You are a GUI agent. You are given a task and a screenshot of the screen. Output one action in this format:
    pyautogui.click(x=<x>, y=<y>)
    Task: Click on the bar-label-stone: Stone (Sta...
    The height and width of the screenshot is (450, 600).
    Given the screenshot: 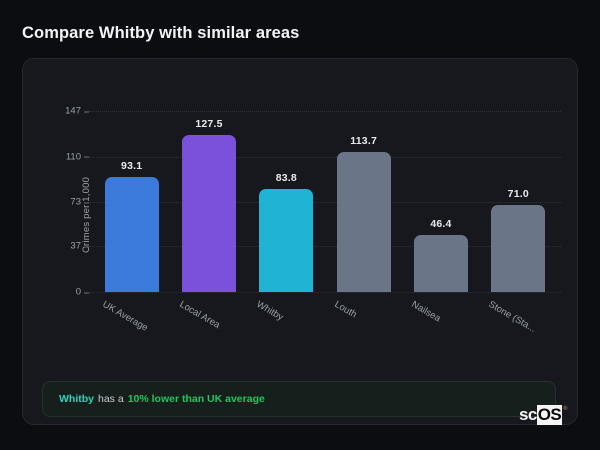 What is the action you would take?
    pyautogui.click(x=512, y=317)
    